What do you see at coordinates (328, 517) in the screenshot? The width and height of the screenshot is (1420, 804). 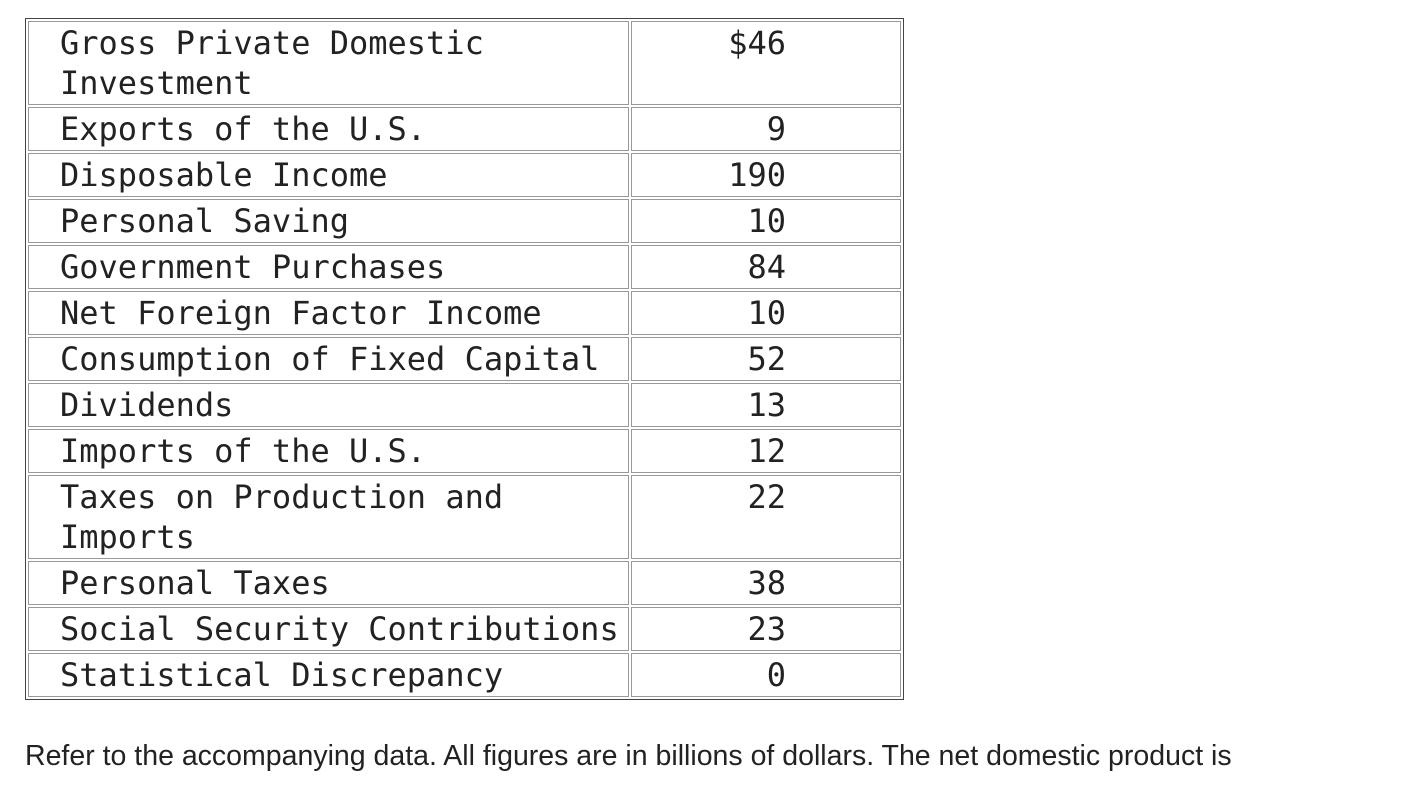 I see `item-label: Taxes on Production and Imports` at bounding box center [328, 517].